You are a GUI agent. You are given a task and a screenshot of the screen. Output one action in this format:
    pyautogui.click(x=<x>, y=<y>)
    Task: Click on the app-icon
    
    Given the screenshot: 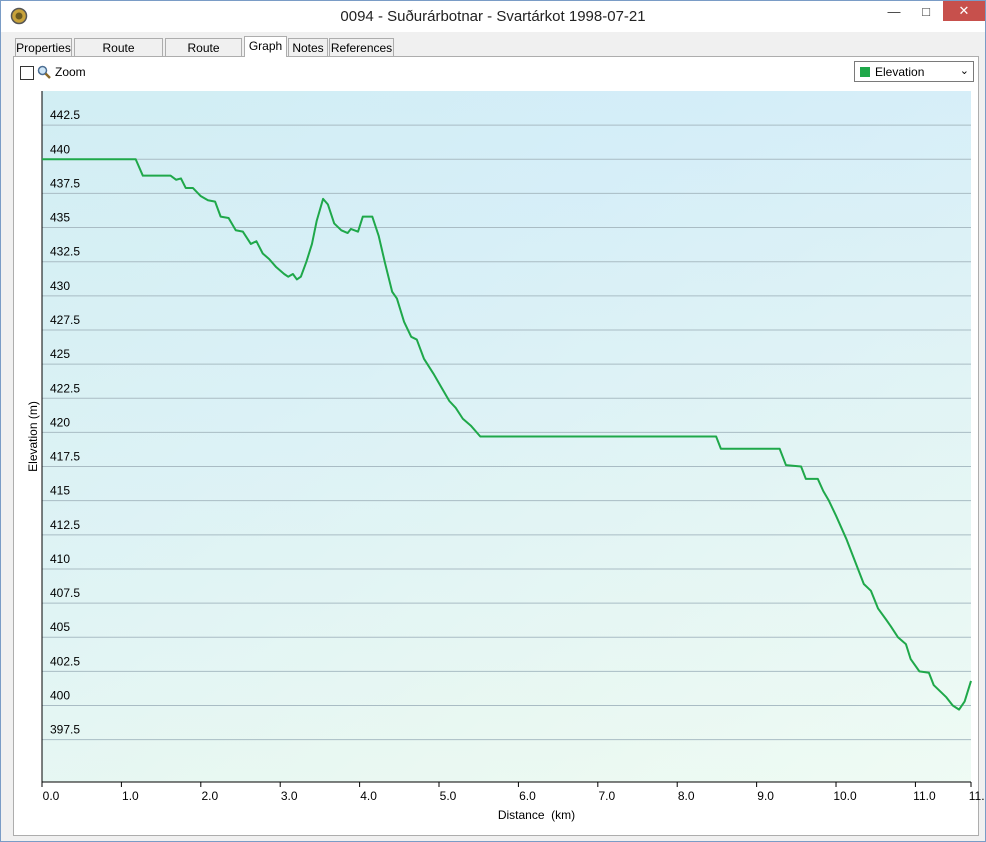 What is the action you would take?
    pyautogui.click(x=19, y=16)
    